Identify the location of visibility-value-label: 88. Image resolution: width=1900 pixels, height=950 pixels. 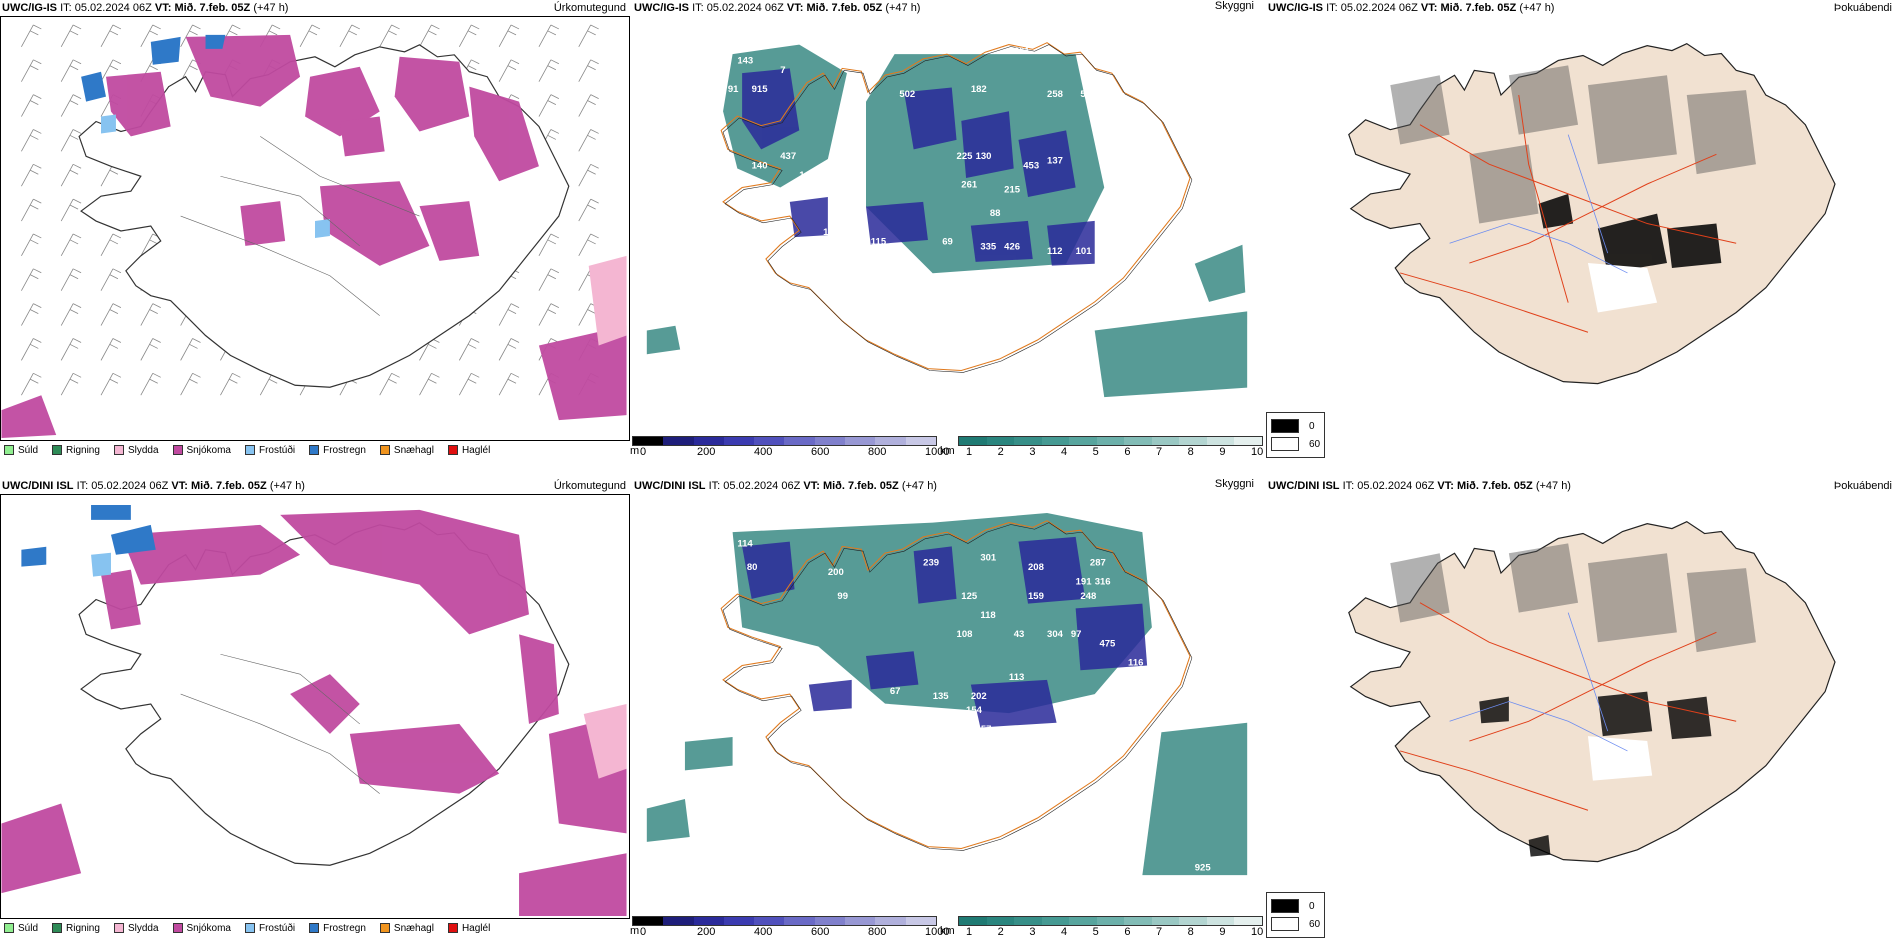
(995, 213).